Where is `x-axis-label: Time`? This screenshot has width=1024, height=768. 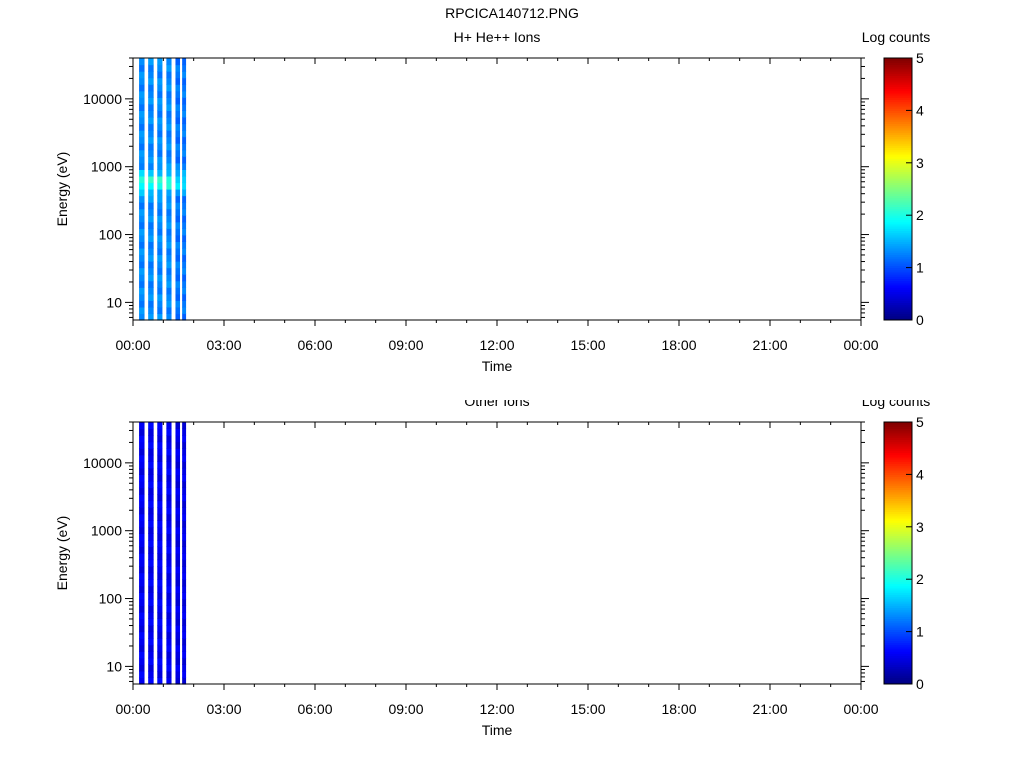
x-axis-label: Time is located at coordinates (497, 730).